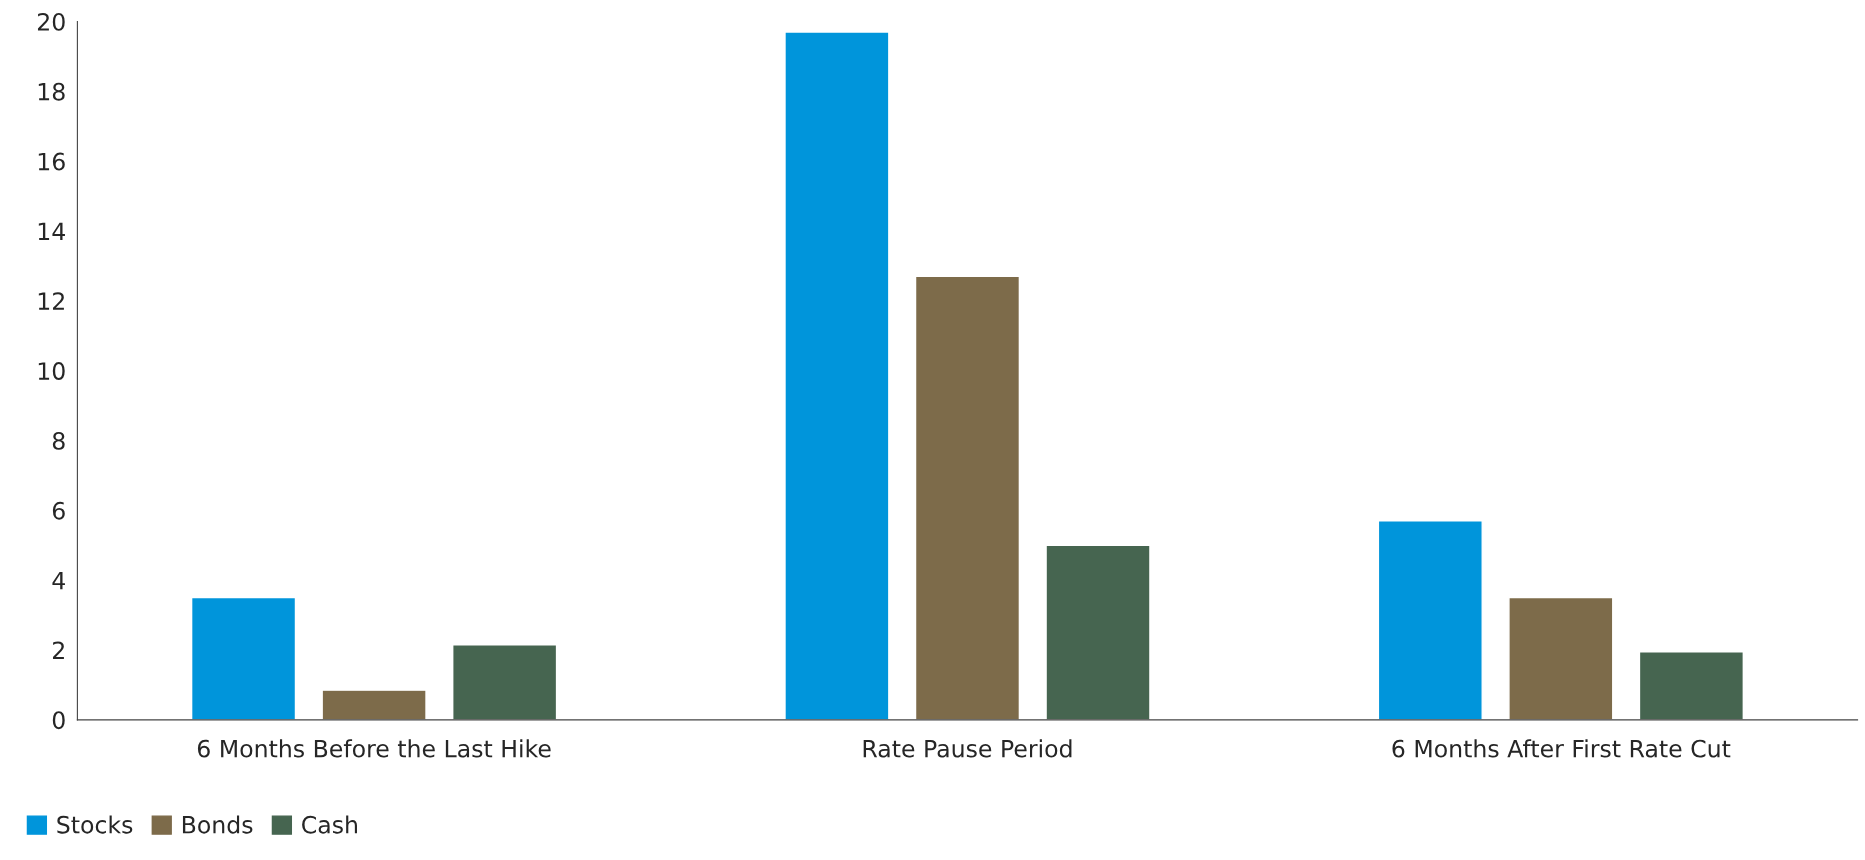 Image resolution: width=1865 pixels, height=860 pixels. Describe the element at coordinates (329, 824) in the screenshot. I see `legend-label: Cash` at that location.